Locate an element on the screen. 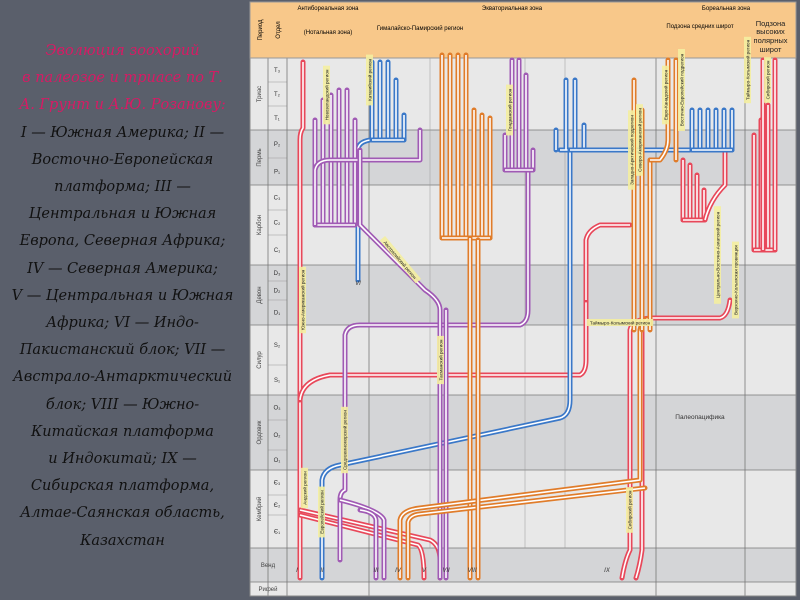  caption-legend-line: Китайская платформа is located at coordinates (122, 431).